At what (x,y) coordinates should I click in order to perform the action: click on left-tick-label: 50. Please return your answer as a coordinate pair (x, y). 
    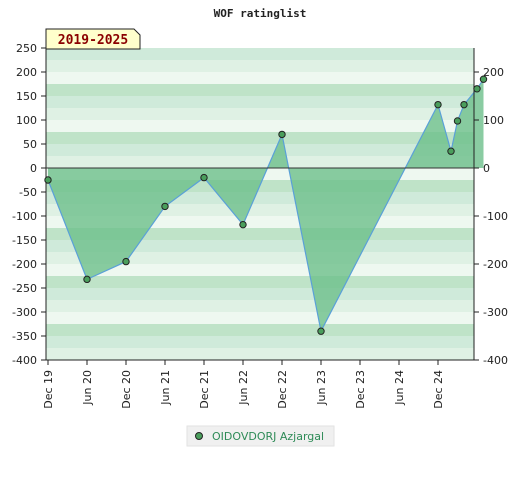
    Looking at the image, I should click on (30, 144).